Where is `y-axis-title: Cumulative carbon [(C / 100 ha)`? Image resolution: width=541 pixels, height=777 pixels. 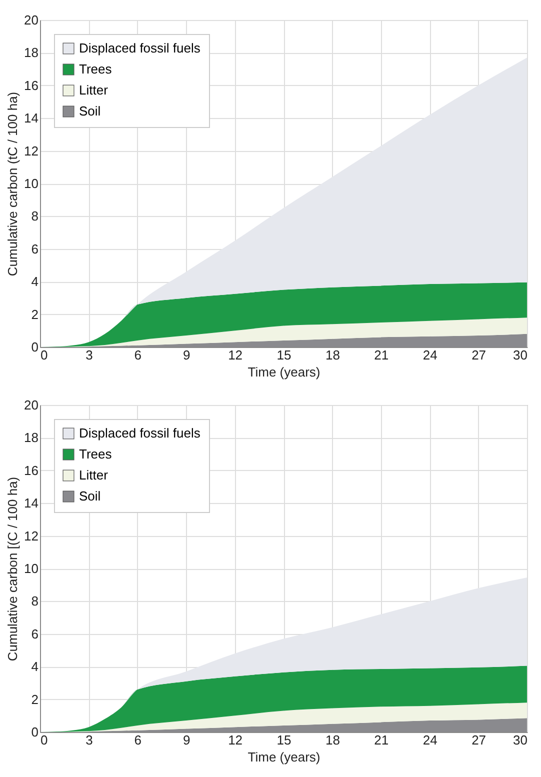 y-axis-title: Cumulative carbon [(C / 100 ha) is located at coordinates (12, 569).